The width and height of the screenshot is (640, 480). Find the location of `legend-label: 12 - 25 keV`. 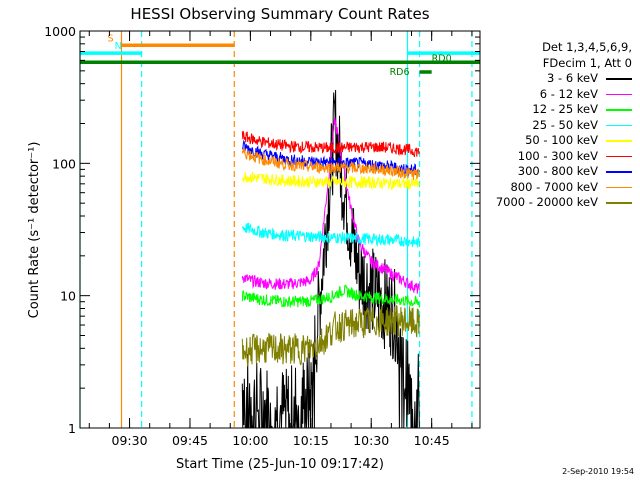

legend-label: 12 - 25 keV is located at coordinates (565, 109).